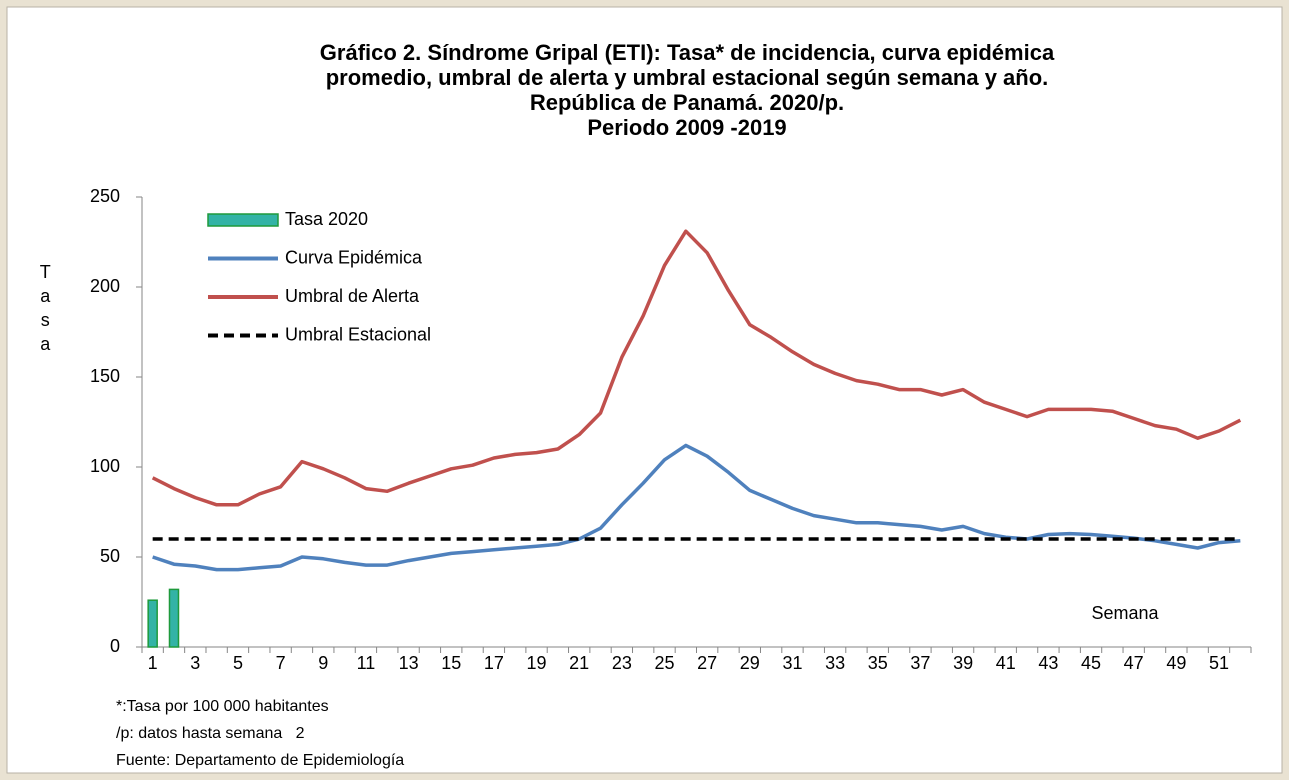 Image resolution: width=1289 pixels, height=780 pixels. Describe the element at coordinates (222, 706) in the screenshot. I see `footnote: *:Tasa por 100 000 habitantes` at that location.